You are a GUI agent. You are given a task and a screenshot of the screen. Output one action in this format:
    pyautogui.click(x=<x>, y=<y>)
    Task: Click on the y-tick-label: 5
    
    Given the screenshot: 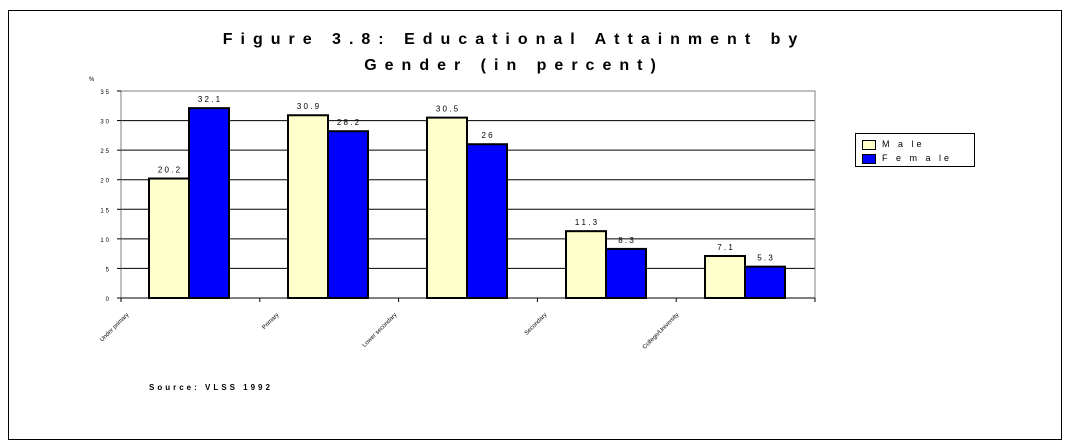 What is the action you would take?
    pyautogui.click(x=108, y=270)
    